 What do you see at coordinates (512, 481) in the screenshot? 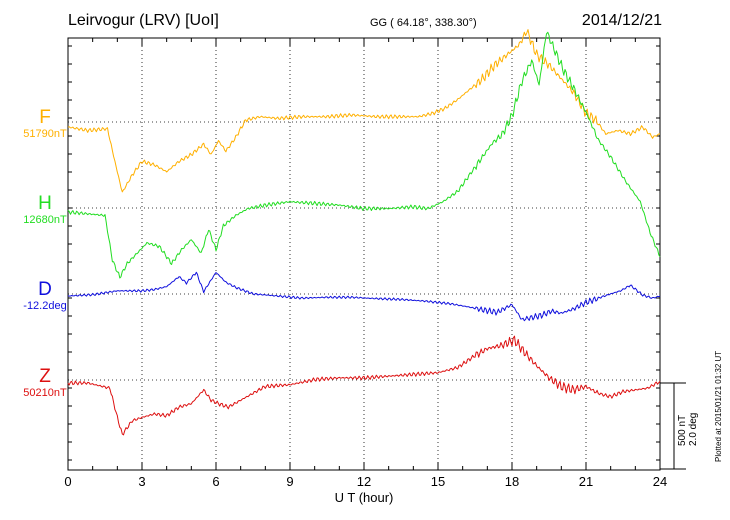
I see `x-tick-label: 18` at bounding box center [512, 481].